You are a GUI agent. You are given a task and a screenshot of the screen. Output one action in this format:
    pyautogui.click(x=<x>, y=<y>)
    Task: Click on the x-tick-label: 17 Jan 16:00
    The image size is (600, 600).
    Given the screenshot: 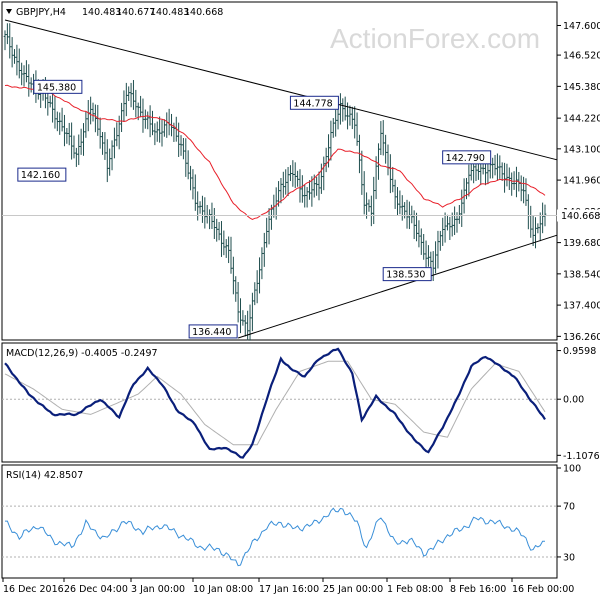 What is the action you would take?
    pyautogui.click(x=289, y=589)
    